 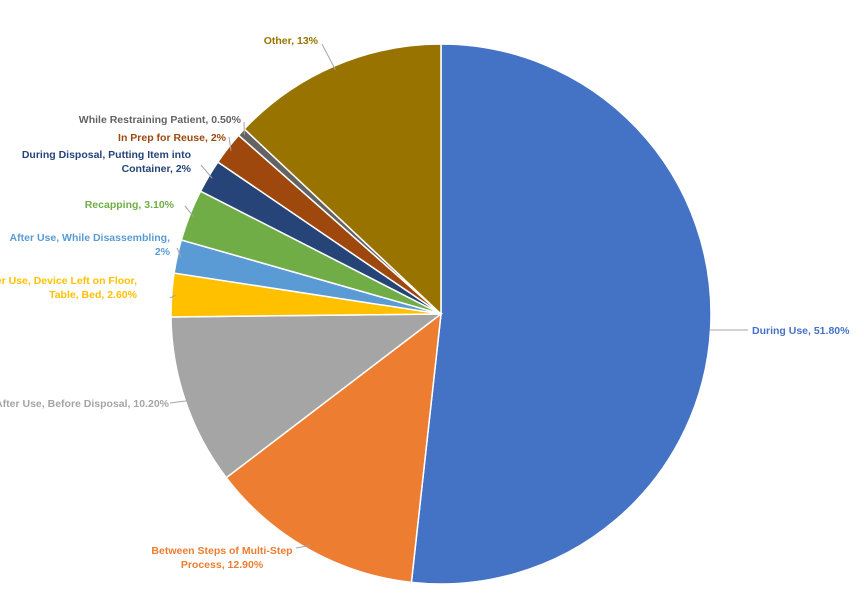 I want to click on data-label-0: During Use, 51.80%, so click(x=801, y=331).